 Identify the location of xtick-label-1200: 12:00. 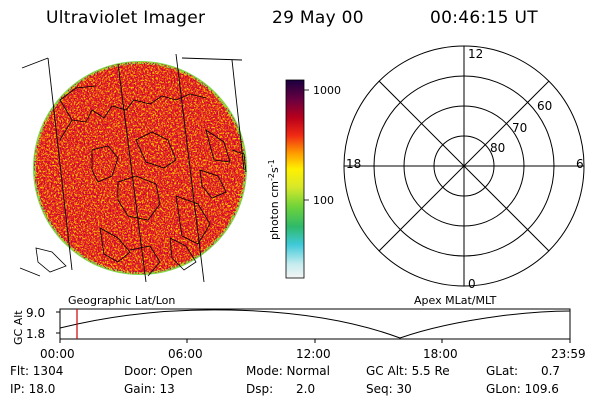
(313, 354).